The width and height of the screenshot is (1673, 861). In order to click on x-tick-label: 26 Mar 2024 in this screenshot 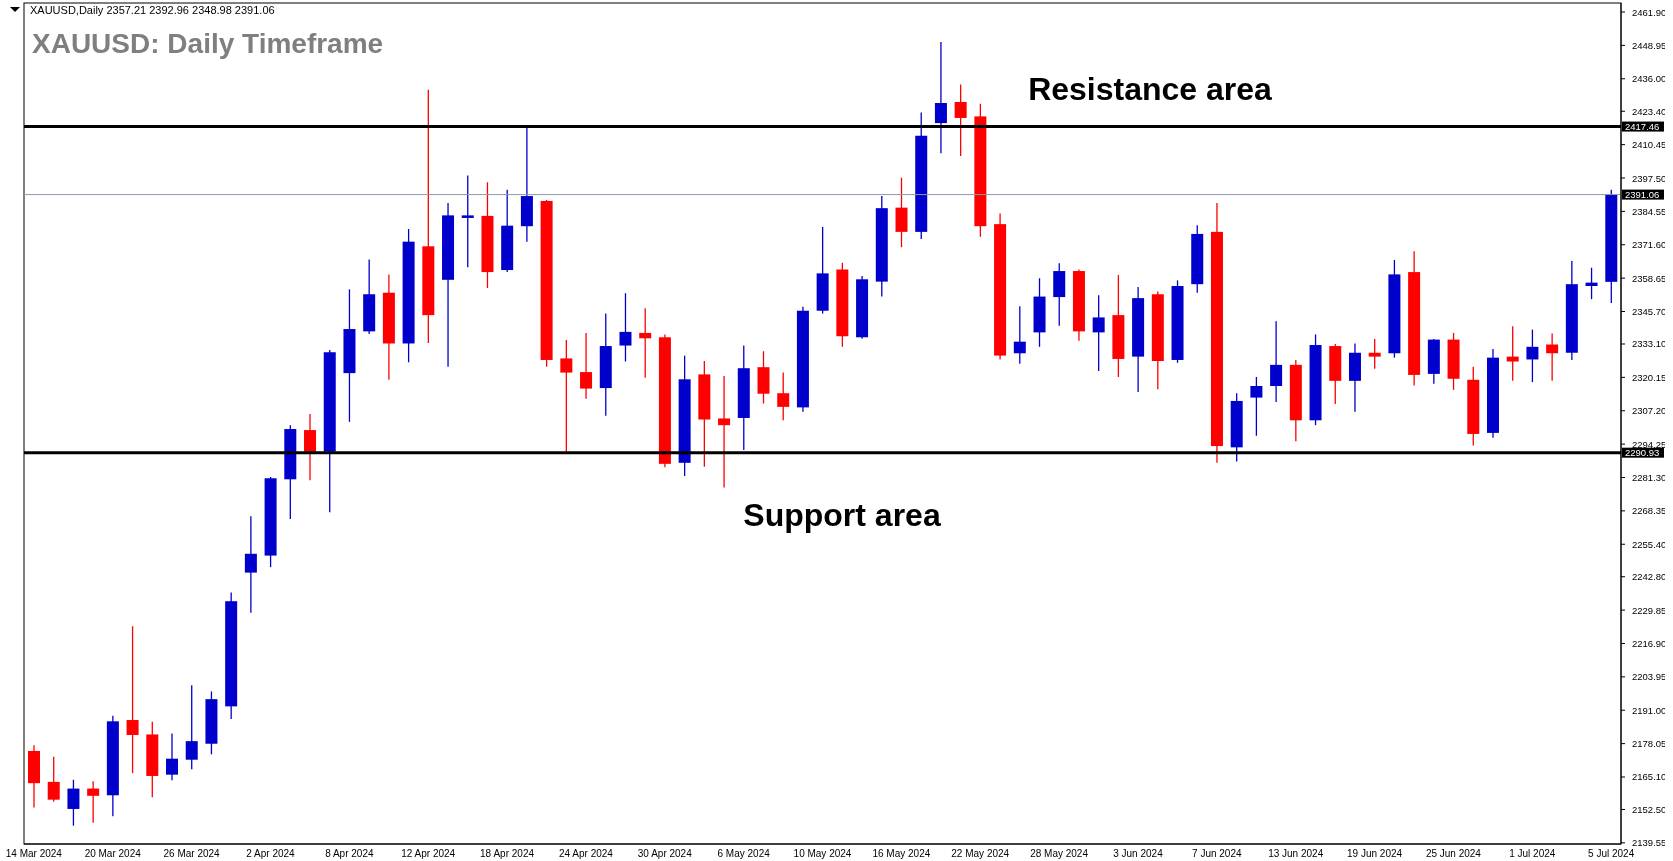, I will do `click(192, 853)`.